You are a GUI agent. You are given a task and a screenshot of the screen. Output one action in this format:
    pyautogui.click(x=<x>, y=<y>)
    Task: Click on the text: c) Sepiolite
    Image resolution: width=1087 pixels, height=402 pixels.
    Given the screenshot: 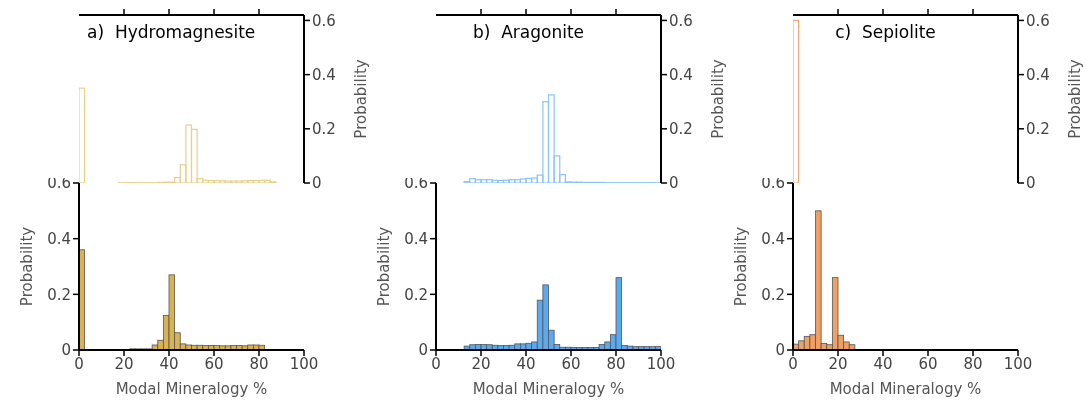 What is the action you would take?
    pyautogui.click(x=885, y=32)
    